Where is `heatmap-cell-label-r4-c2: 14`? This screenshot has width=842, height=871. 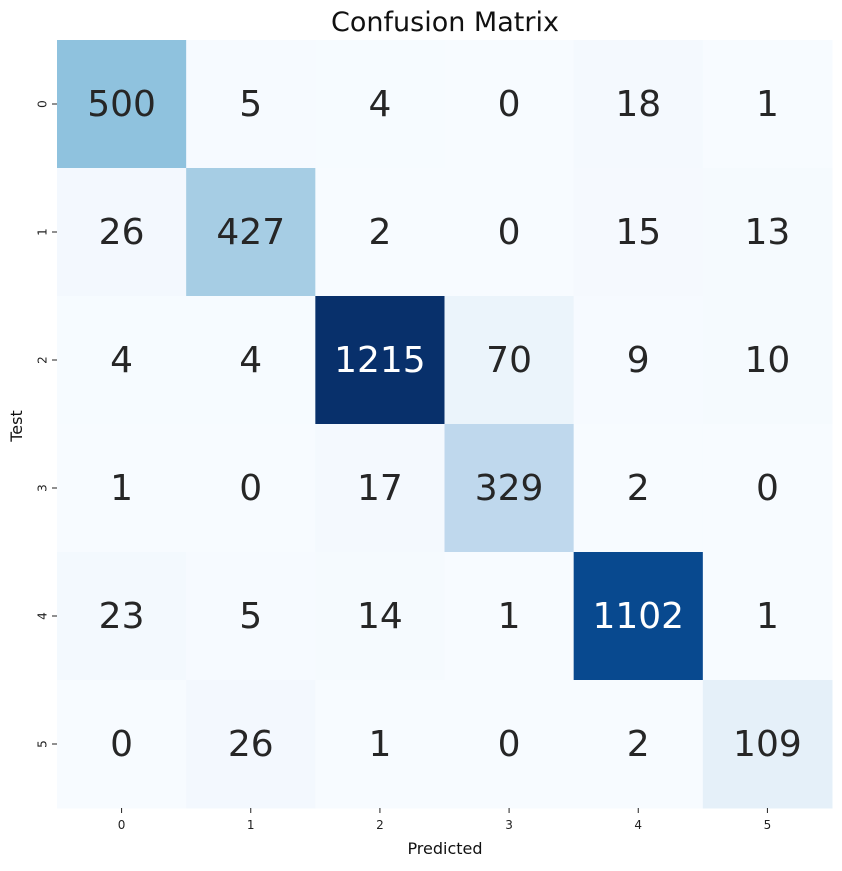 heatmap-cell-label-r4-c2: 14 is located at coordinates (380, 616).